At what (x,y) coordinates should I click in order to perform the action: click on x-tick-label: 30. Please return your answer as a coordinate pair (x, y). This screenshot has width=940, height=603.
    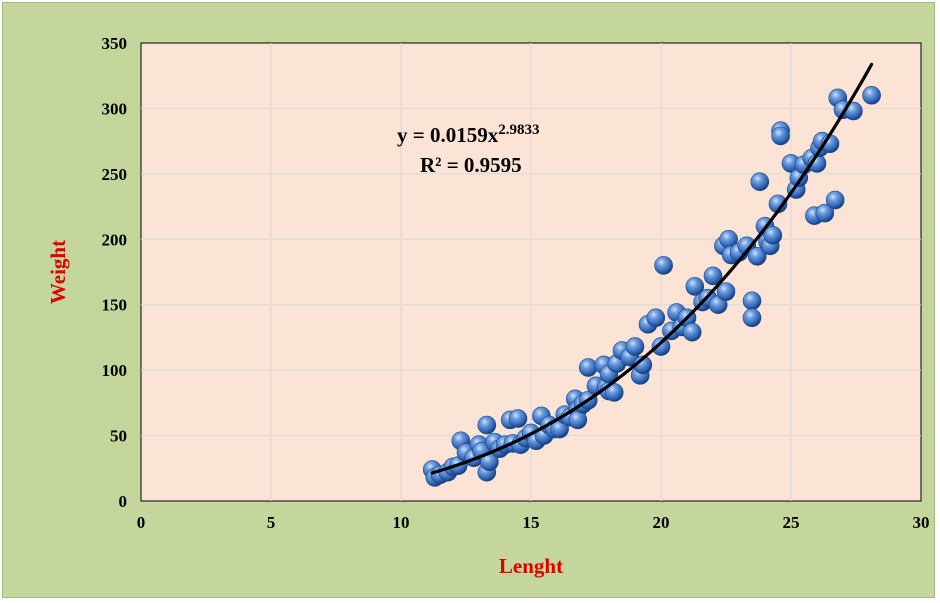
    Looking at the image, I should click on (921, 522).